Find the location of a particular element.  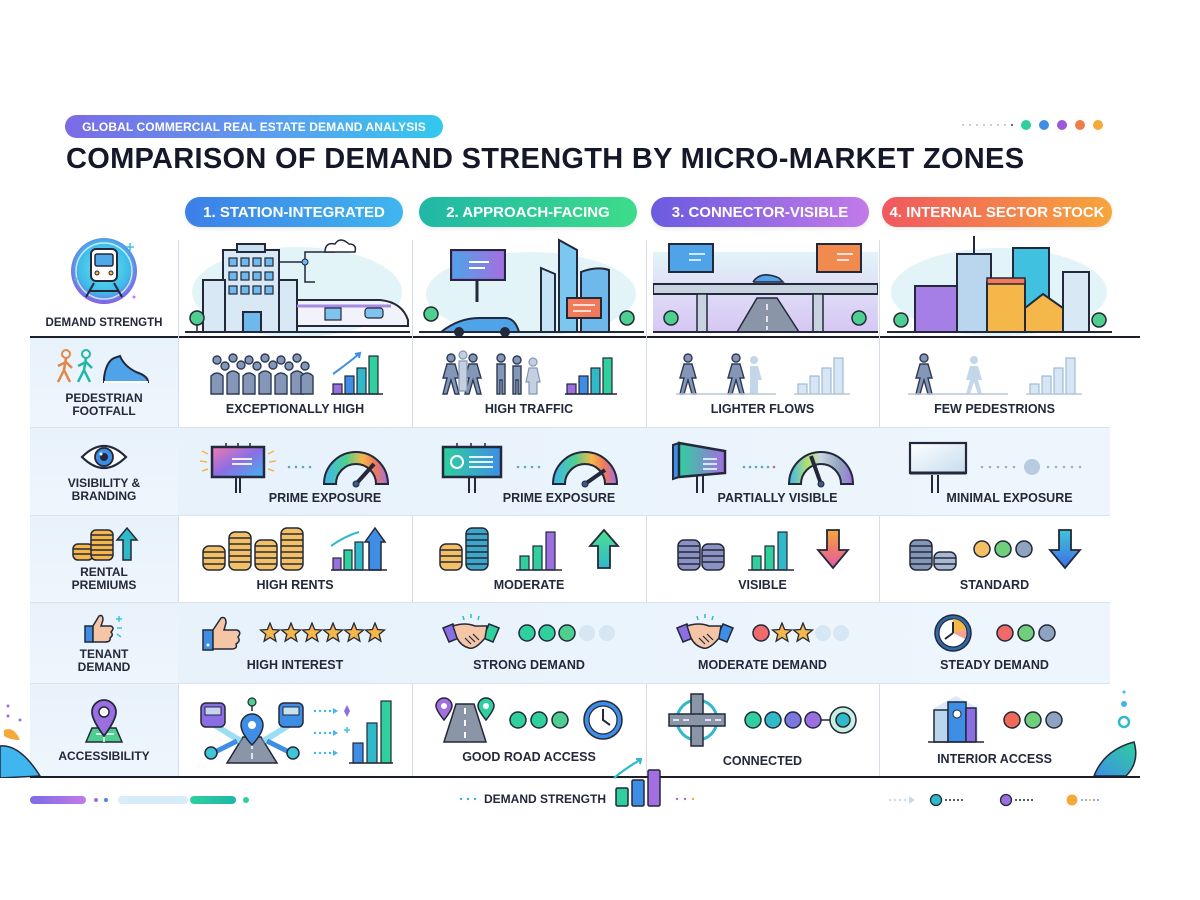

eye-icon is located at coordinates (104, 456).